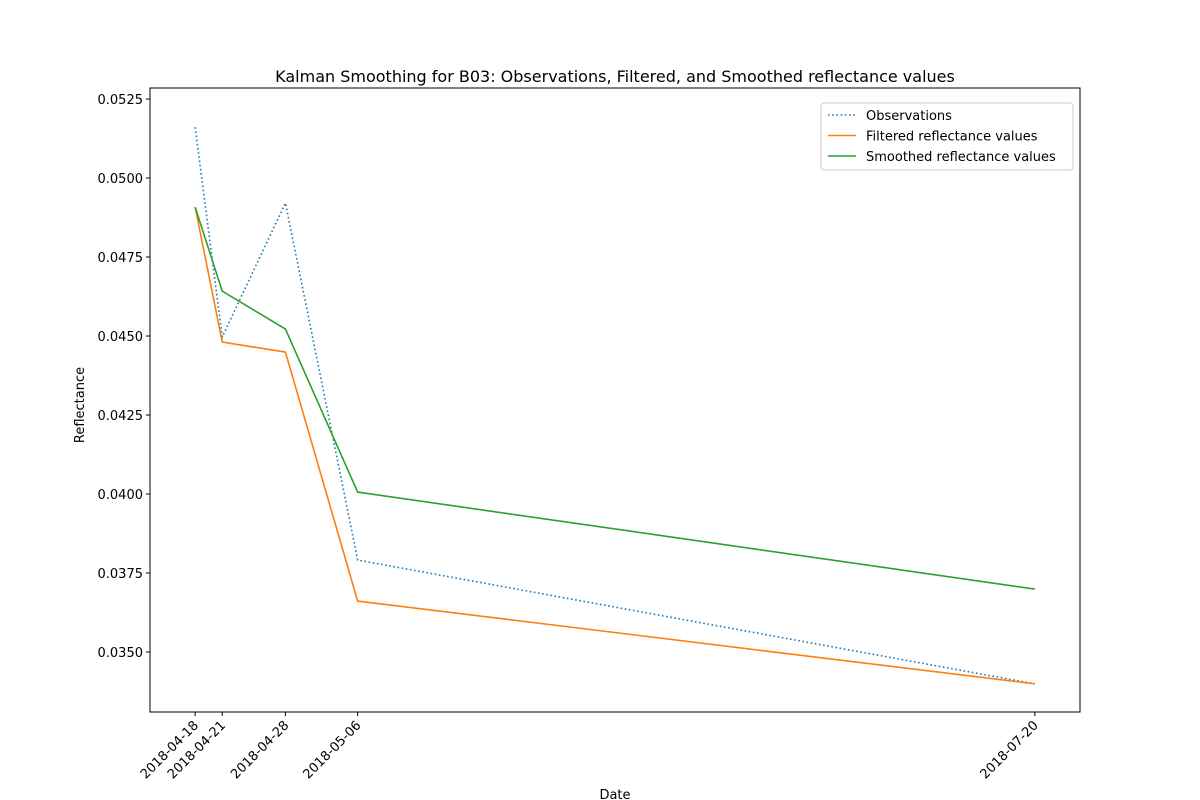 The height and width of the screenshot is (800, 1200). I want to click on y-tick-label: 0.0400, so click(121, 495).